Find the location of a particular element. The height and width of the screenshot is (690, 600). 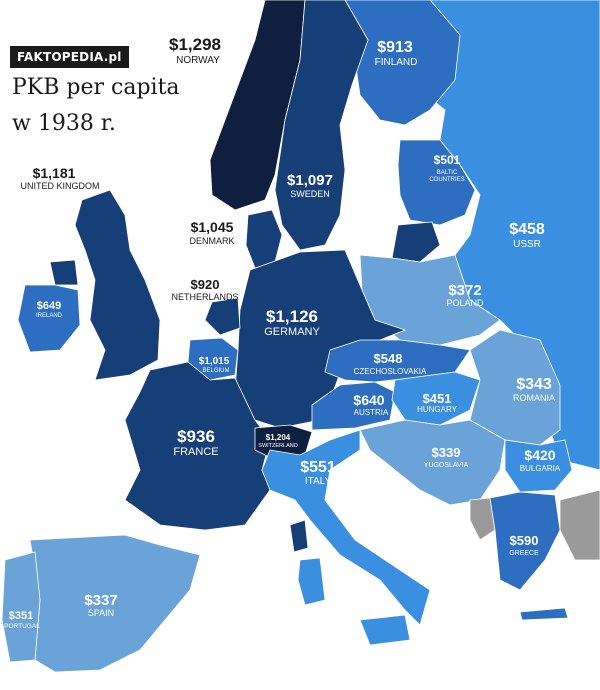

baltic-value: $501 is located at coordinates (447, 160).